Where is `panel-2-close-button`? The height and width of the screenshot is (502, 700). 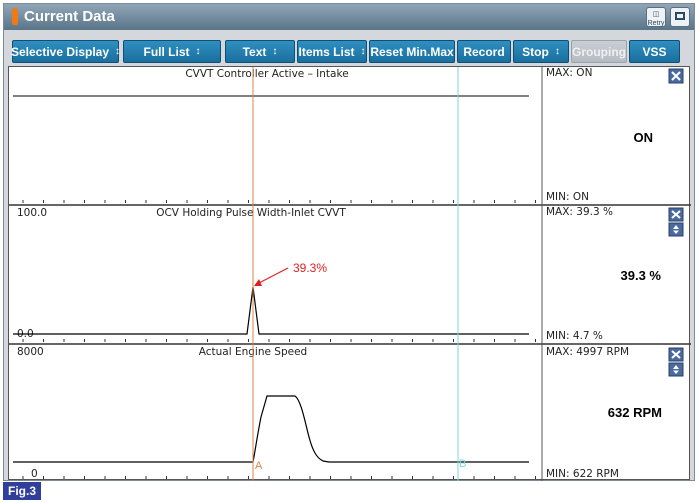 panel-2-close-button is located at coordinates (676, 214).